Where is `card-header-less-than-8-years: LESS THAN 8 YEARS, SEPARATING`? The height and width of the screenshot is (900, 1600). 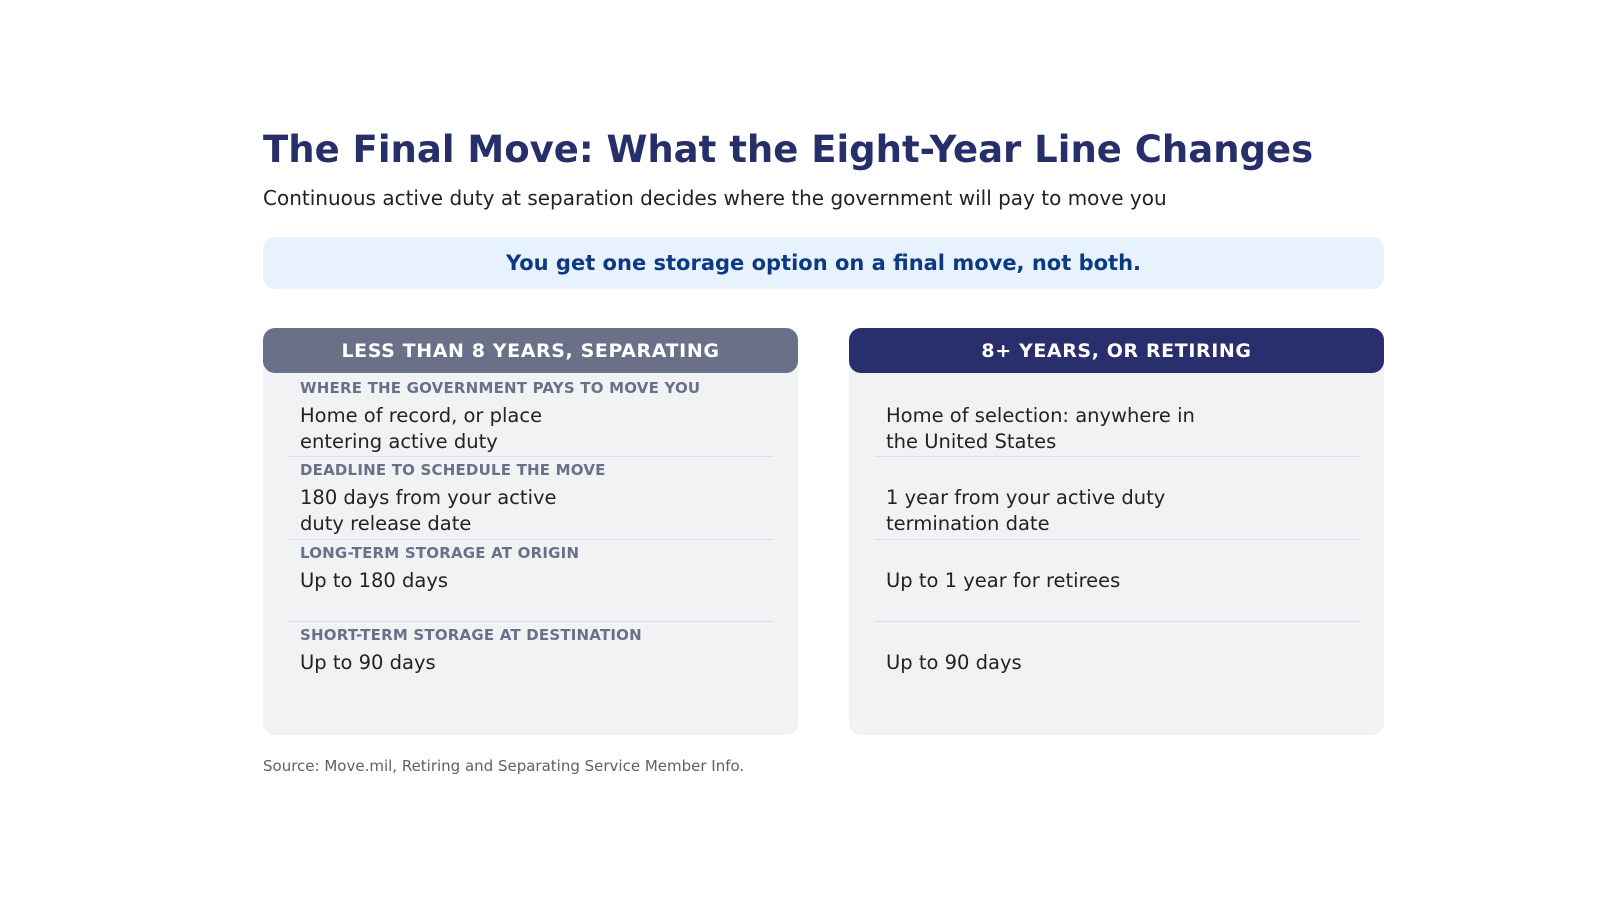 card-header-less-than-8-years: LESS THAN 8 YEARS, SEPARATING is located at coordinates (530, 350).